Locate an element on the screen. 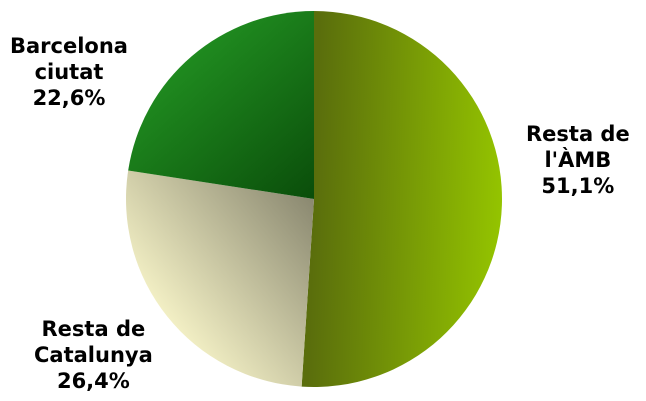 This screenshot has width=646, height=401. slice-value: 26,4% is located at coordinates (93, 381).